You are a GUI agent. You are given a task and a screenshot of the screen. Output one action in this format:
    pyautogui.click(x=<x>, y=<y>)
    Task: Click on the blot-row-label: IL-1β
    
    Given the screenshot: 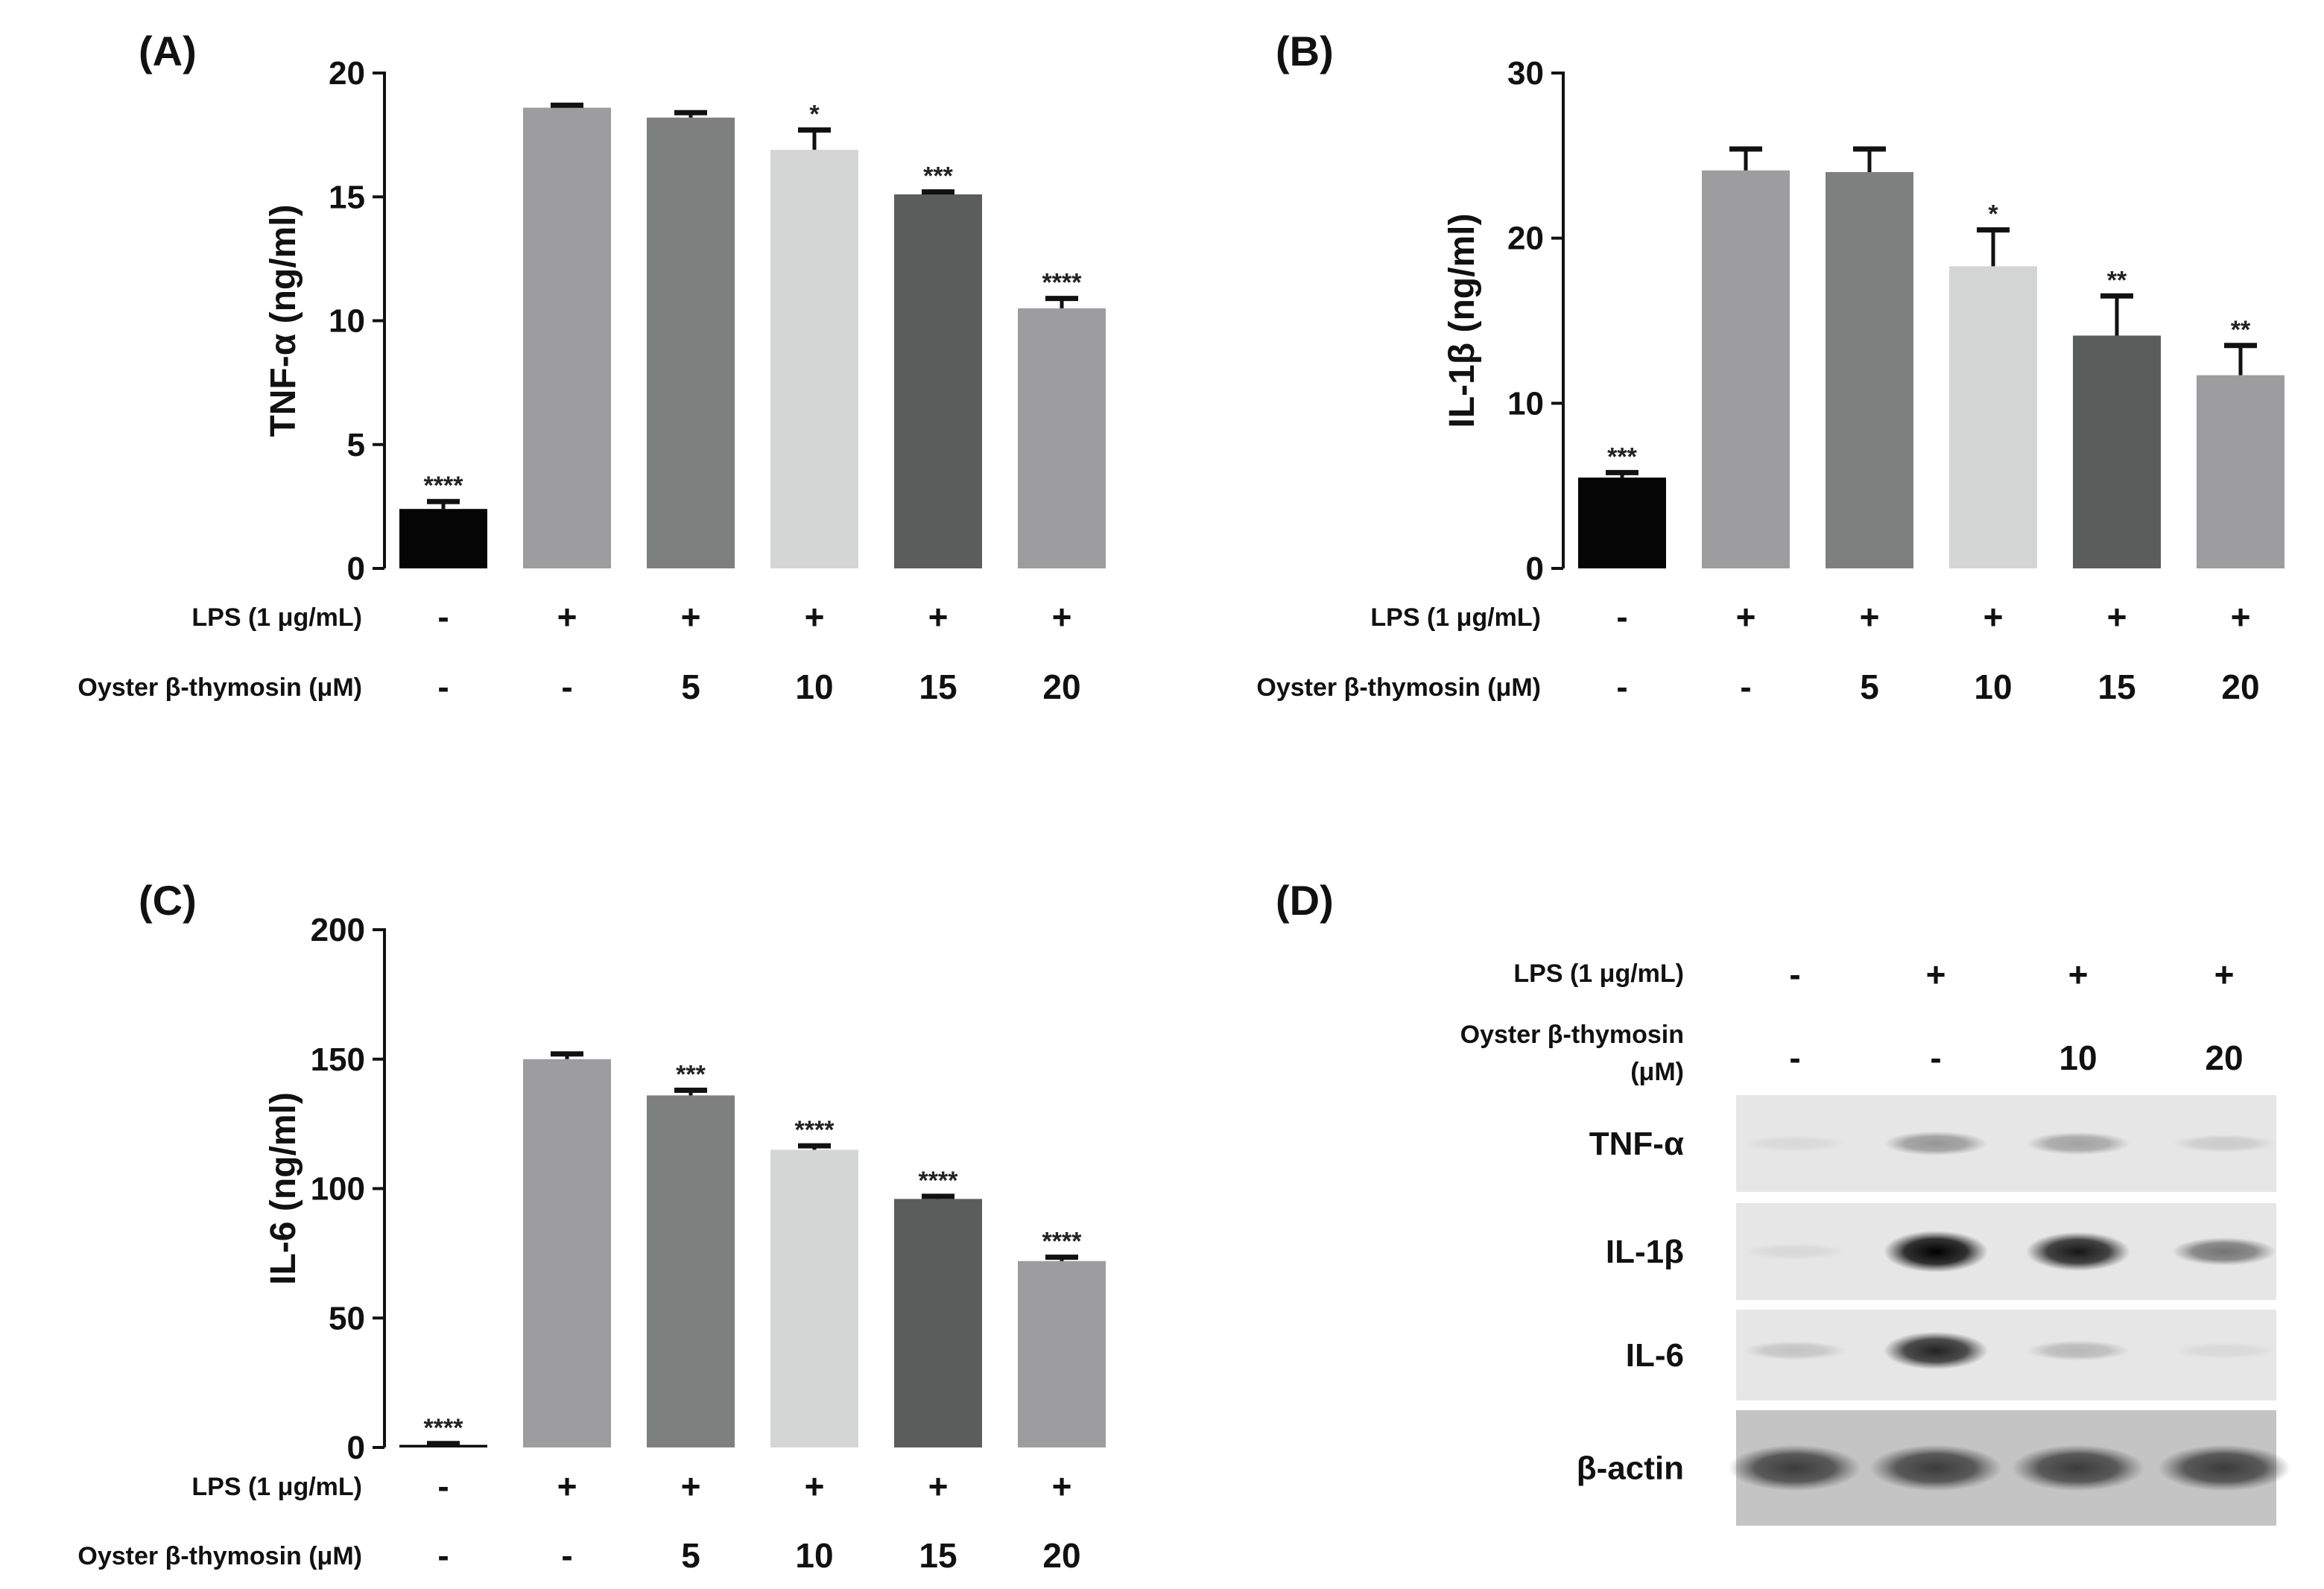 What is the action you would take?
    pyautogui.click(x=1645, y=1252)
    